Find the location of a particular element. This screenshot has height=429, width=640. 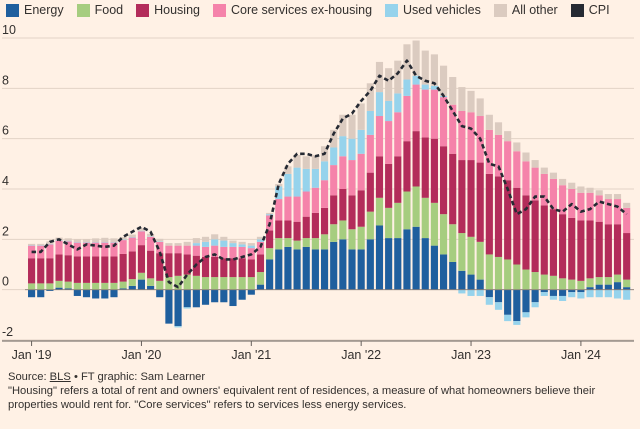

legend-label-cpi: CPI is located at coordinates (599, 10).